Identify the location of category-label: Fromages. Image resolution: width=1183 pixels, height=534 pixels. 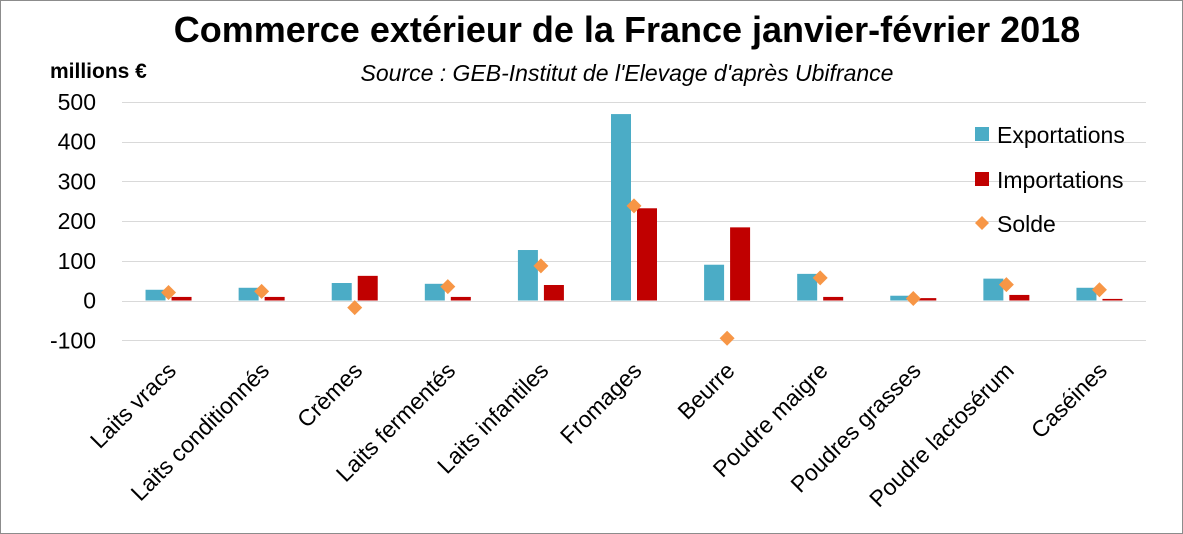
(601, 403).